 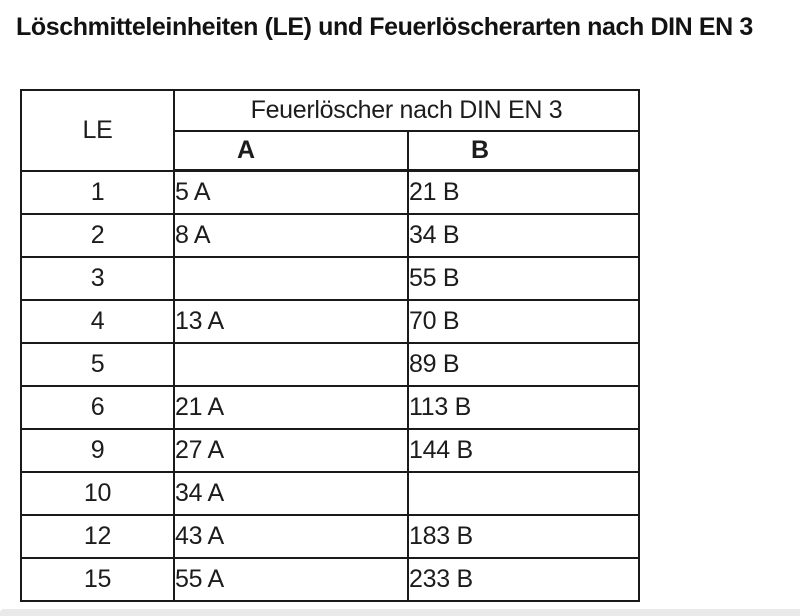 I want to click on table-row: 2 8 A 34 B, so click(x=330, y=235).